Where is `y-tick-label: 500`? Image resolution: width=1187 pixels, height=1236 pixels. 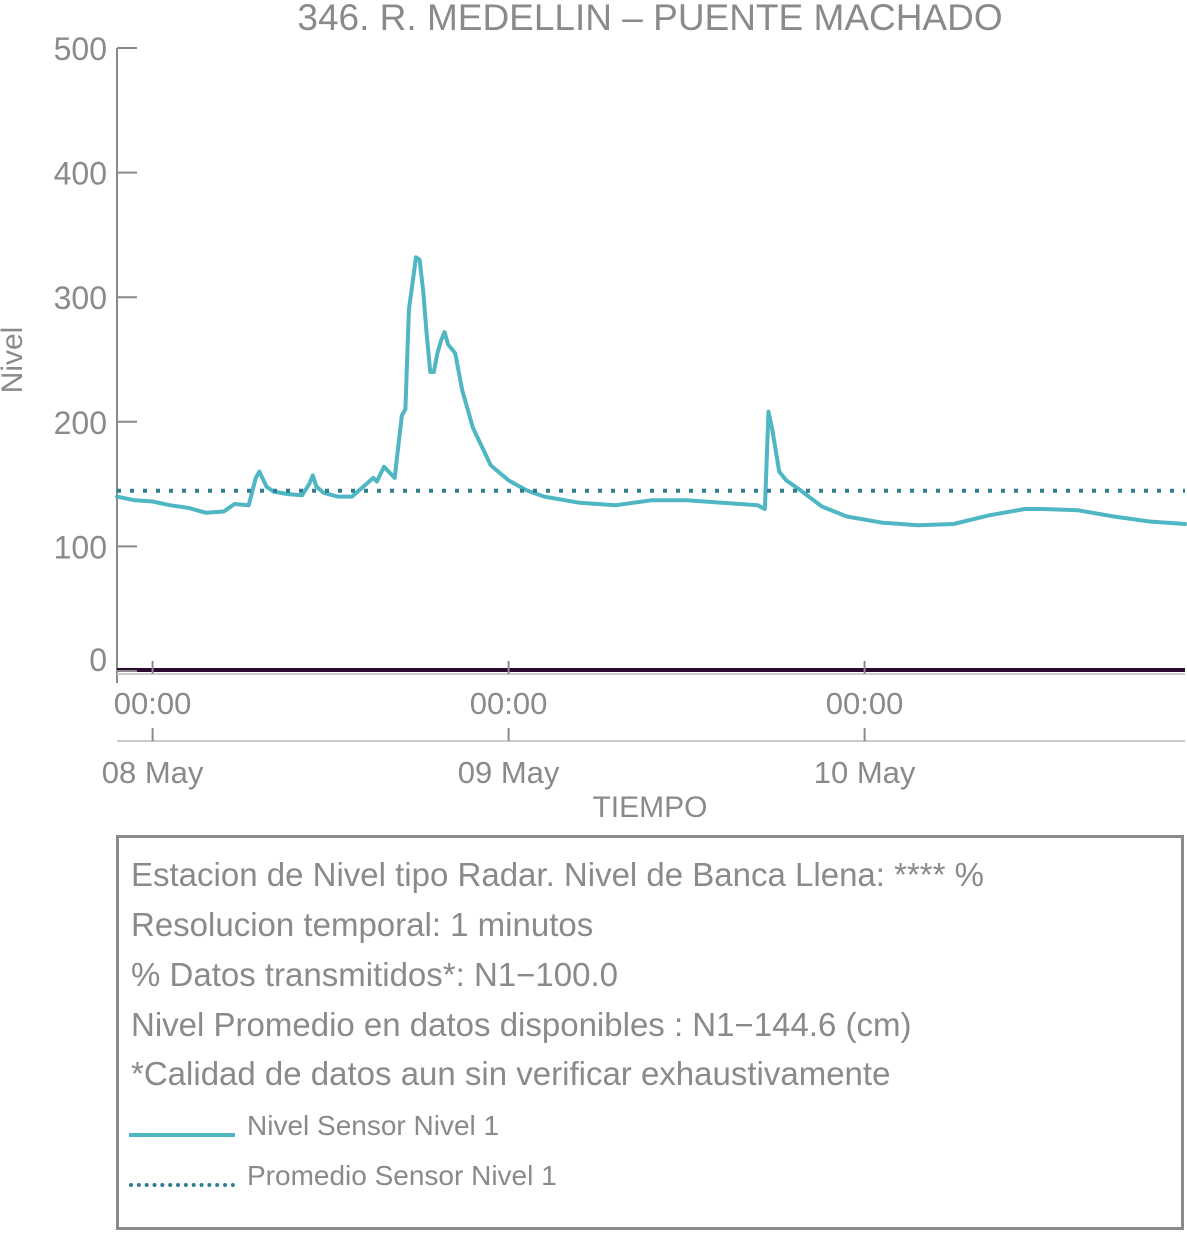 y-tick-label: 500 is located at coordinates (80, 49).